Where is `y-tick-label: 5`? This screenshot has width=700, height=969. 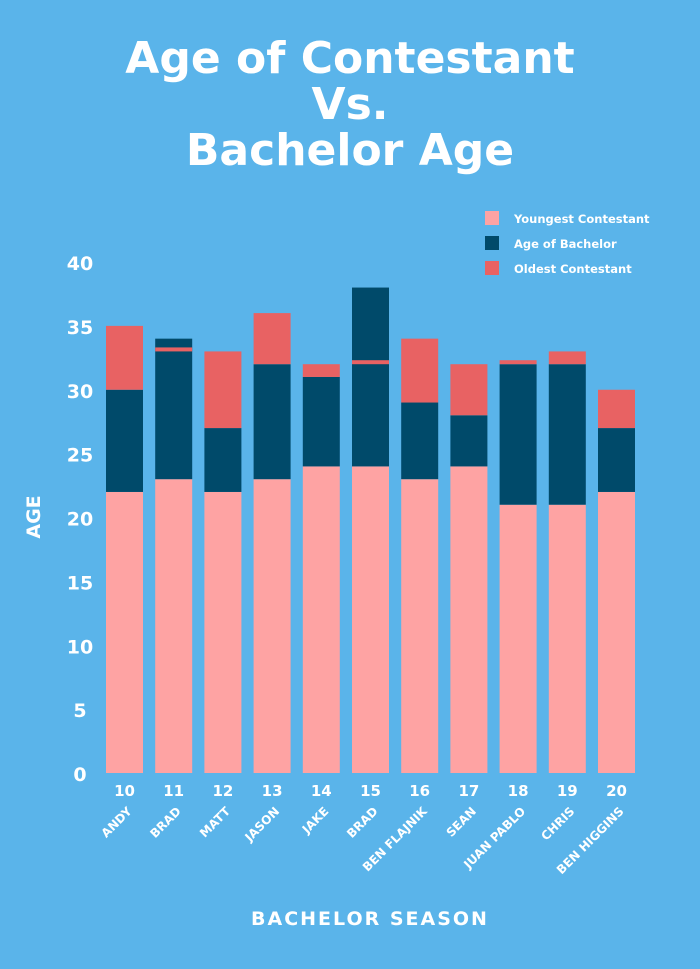 y-tick-label: 5 is located at coordinates (79, 711).